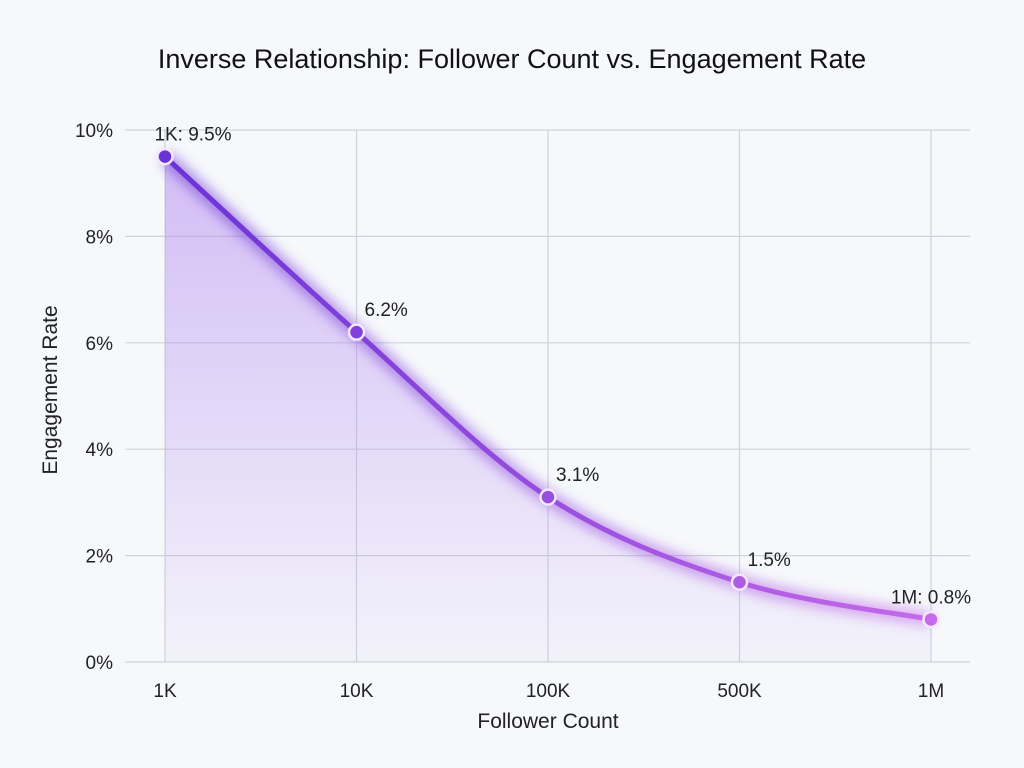 The image size is (1024, 768). I want to click on data-label: 1M: 0.8%, so click(931, 597).